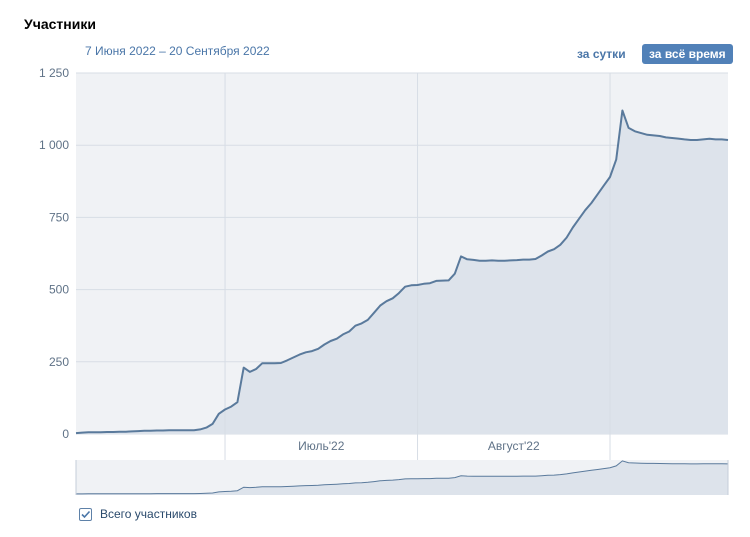 This screenshot has height=537, width=750. Describe the element at coordinates (177, 51) in the screenshot. I see `date-range: 7 Июня 2022 – 20 Сентября 2022` at that location.